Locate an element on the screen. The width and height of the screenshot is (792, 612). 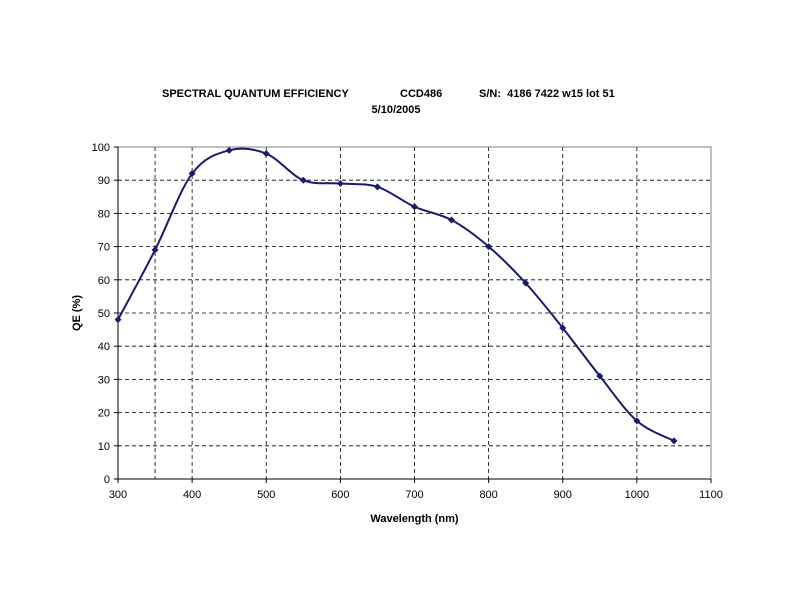
x-tick-label: 400 is located at coordinates (192, 495).